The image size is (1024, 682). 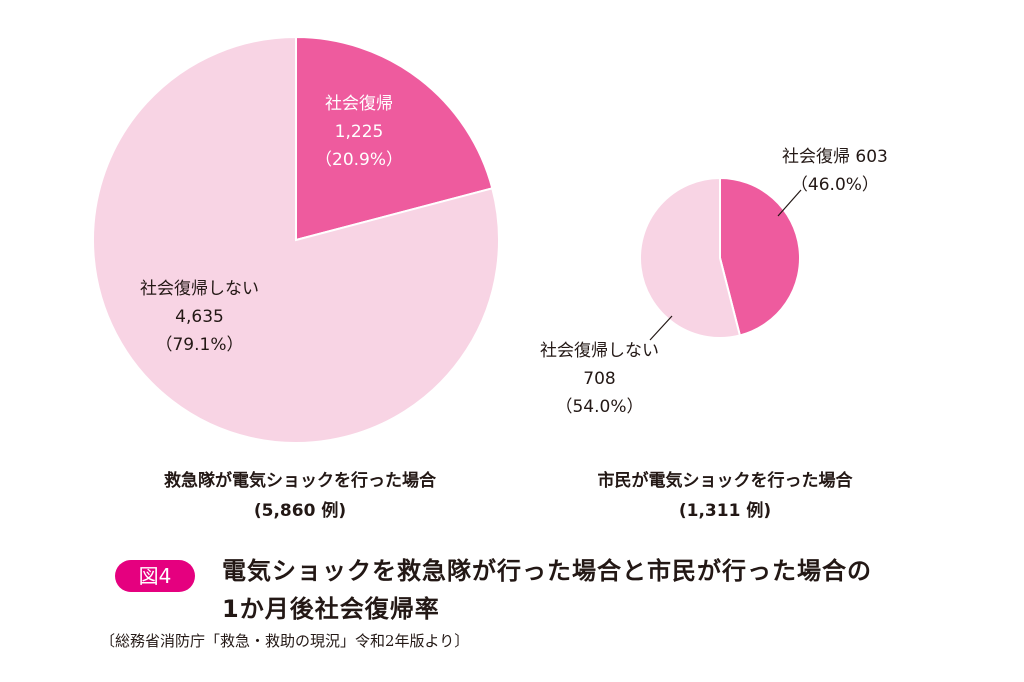 What do you see at coordinates (661, 328) in the screenshot?
I see `leader-line-not-recovered` at bounding box center [661, 328].